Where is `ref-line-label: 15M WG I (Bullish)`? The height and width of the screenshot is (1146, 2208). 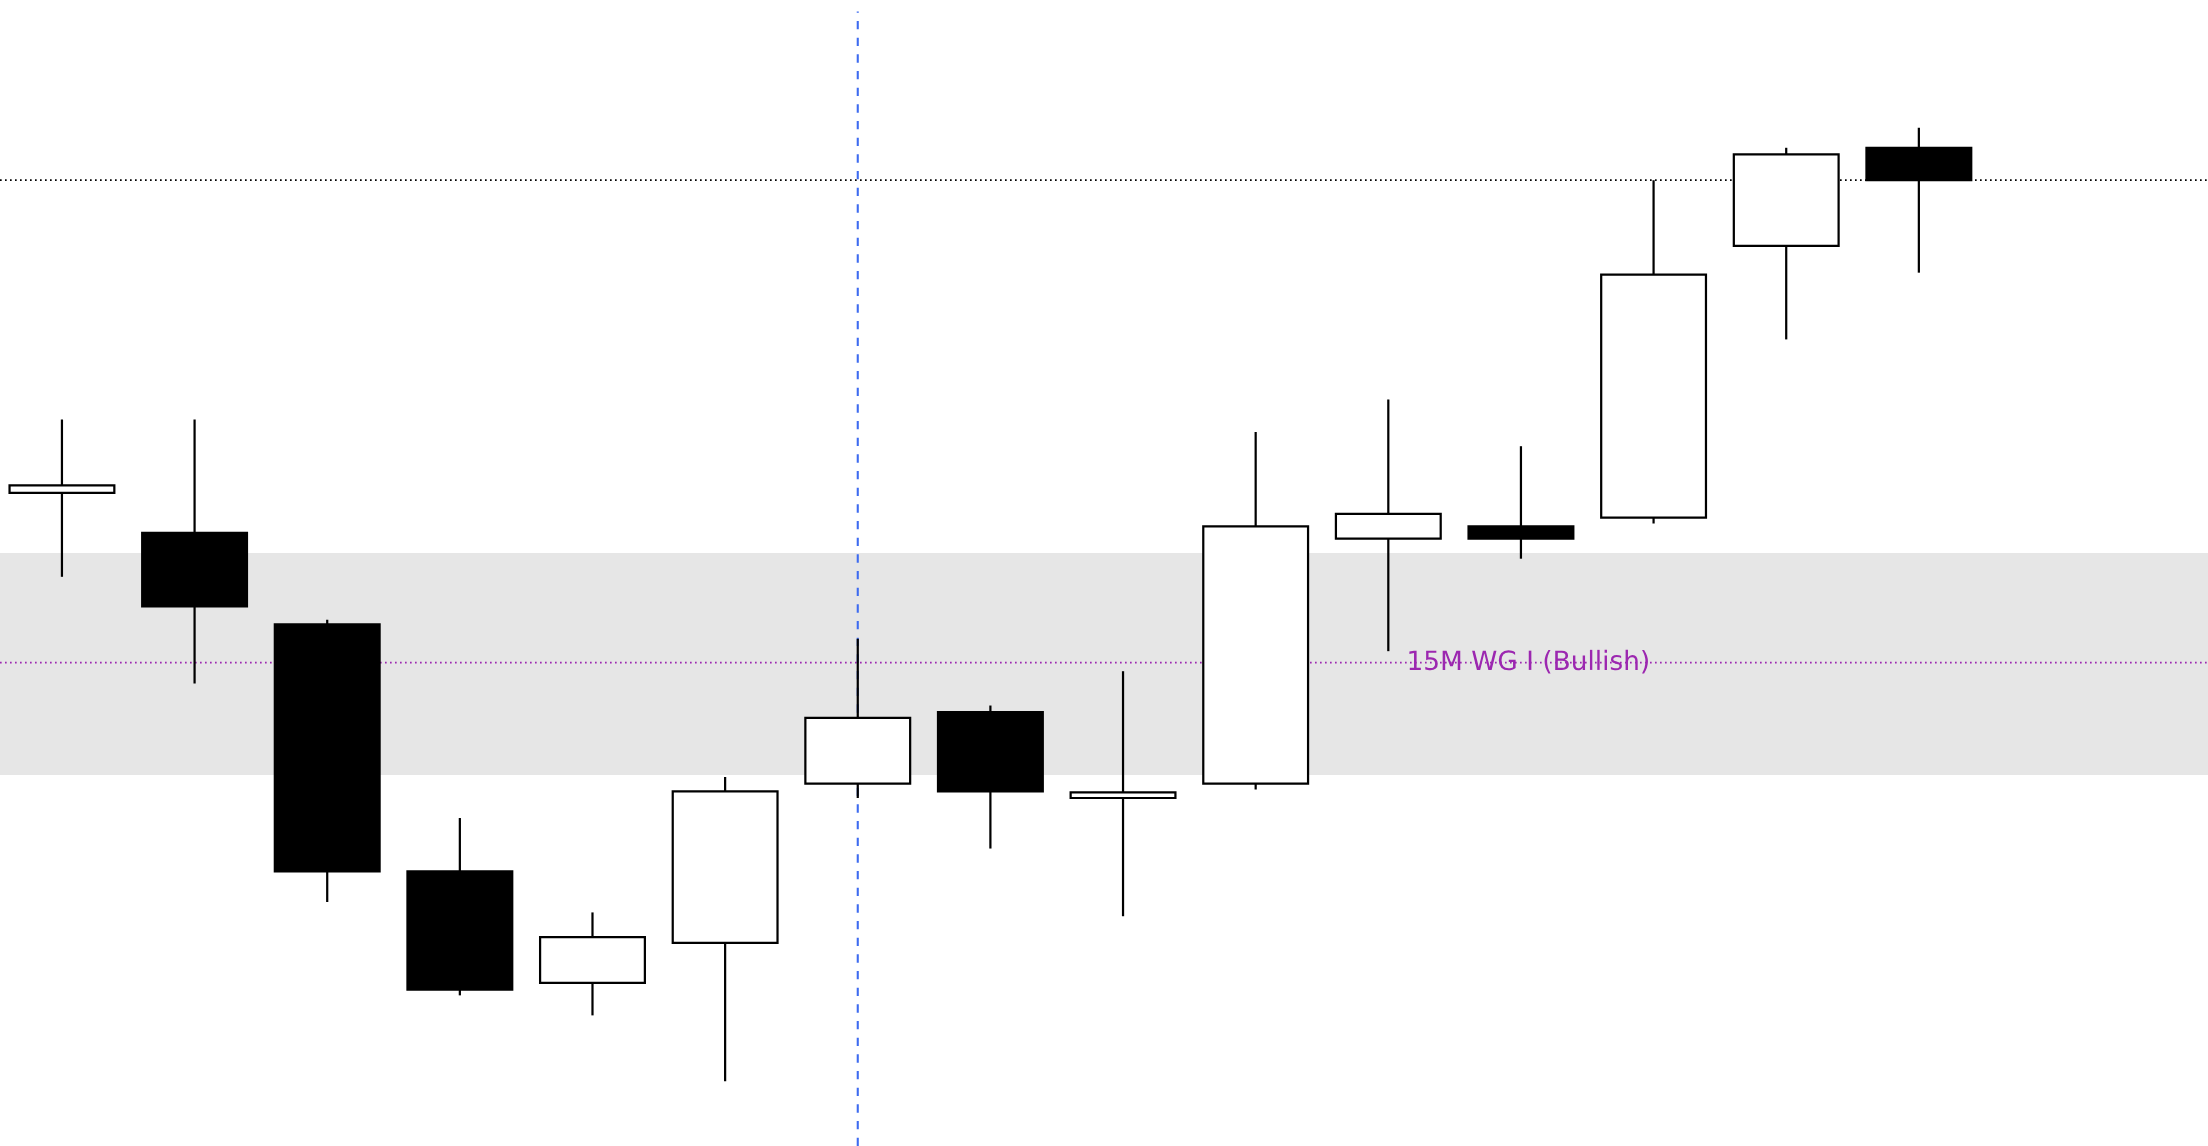
ref-line-label: 15M WG I (Bullish) is located at coordinates (1528, 661).